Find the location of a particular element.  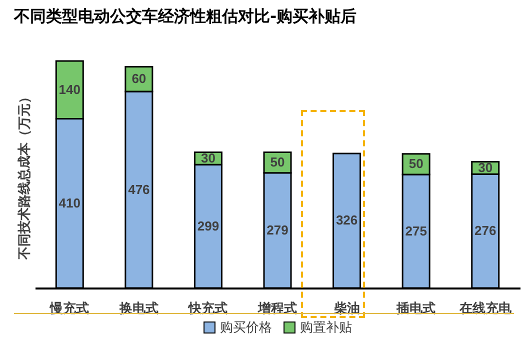

data-label: 279 is located at coordinates (277, 230).